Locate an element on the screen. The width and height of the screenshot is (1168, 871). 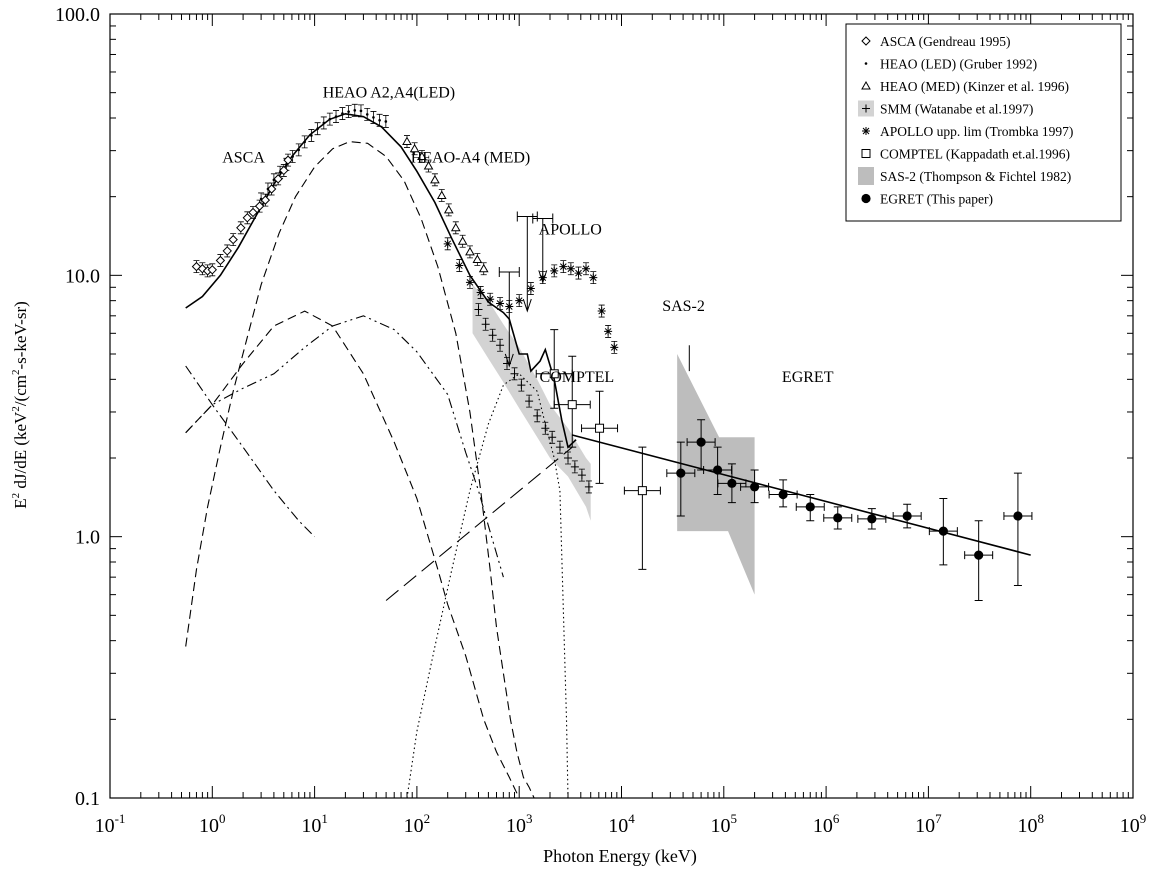
sas2-region is located at coordinates (716, 474).